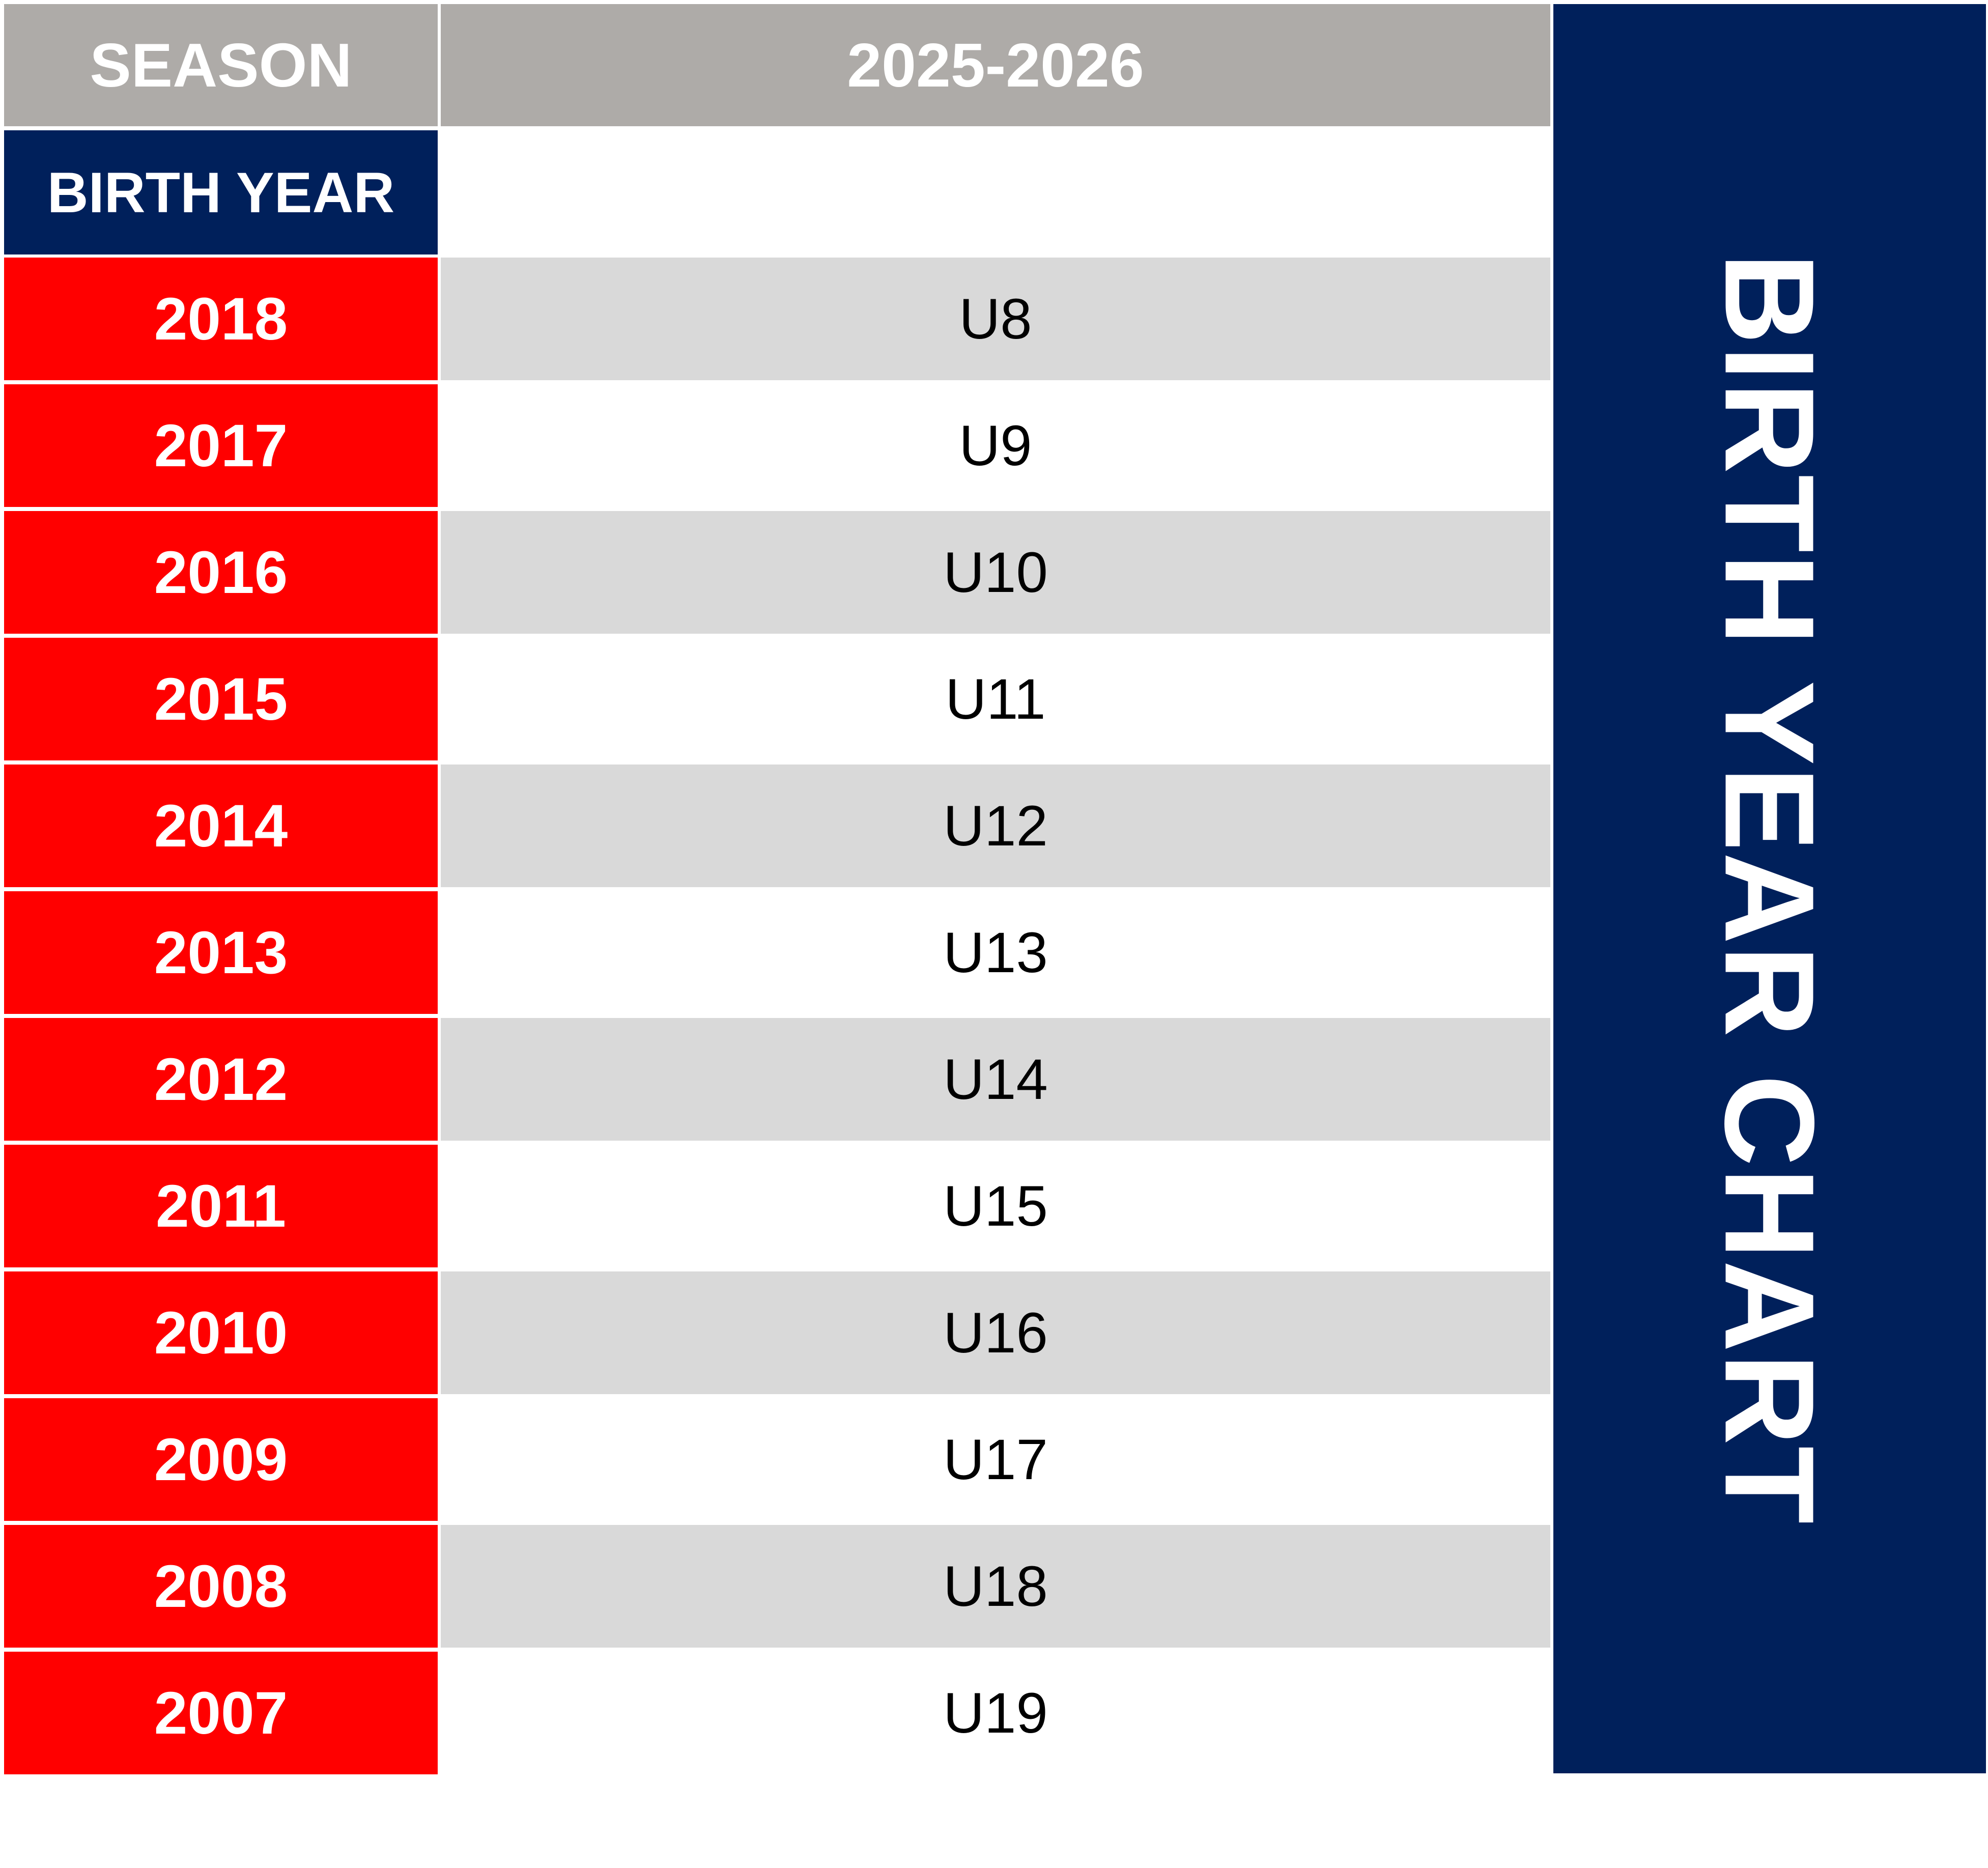 Image resolution: width=1988 pixels, height=1868 pixels. Describe the element at coordinates (995, 65) in the screenshot. I see `season-value: 2025-2026` at that location.